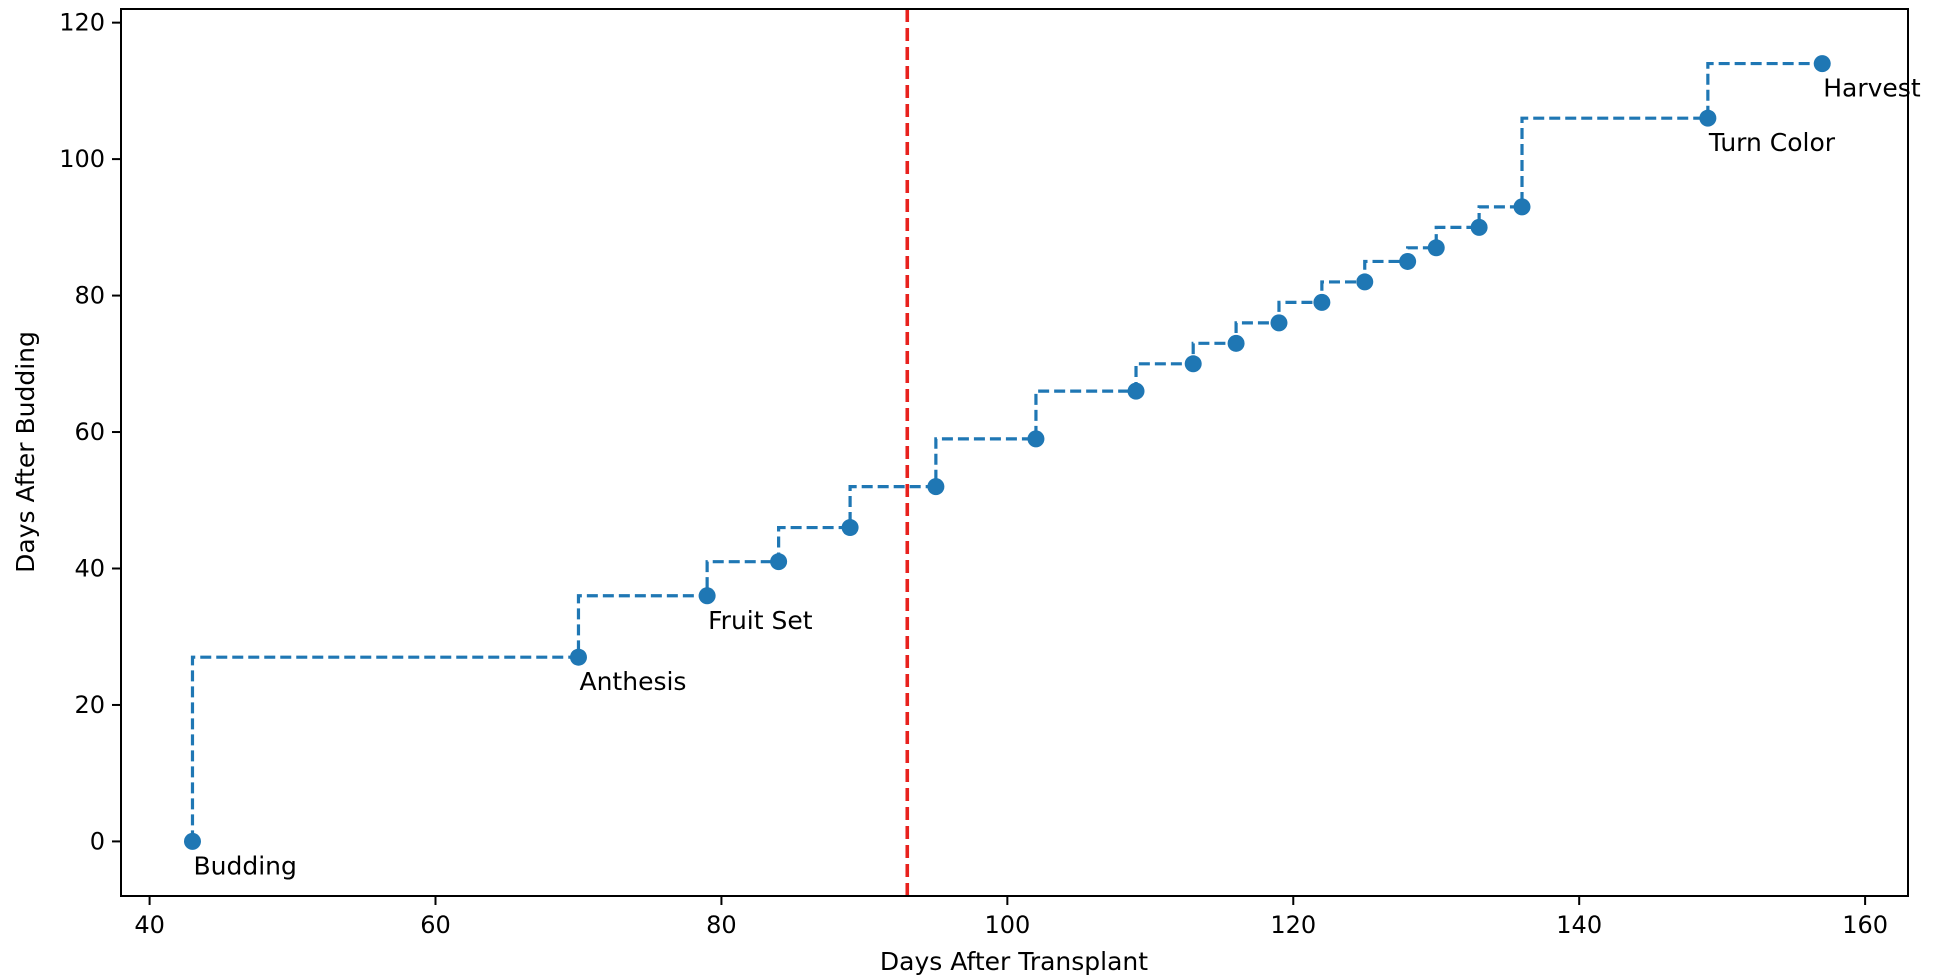 This screenshot has height=978, width=1934. What do you see at coordinates (82, 159) in the screenshot?
I see `y-tick-label: 100` at bounding box center [82, 159].